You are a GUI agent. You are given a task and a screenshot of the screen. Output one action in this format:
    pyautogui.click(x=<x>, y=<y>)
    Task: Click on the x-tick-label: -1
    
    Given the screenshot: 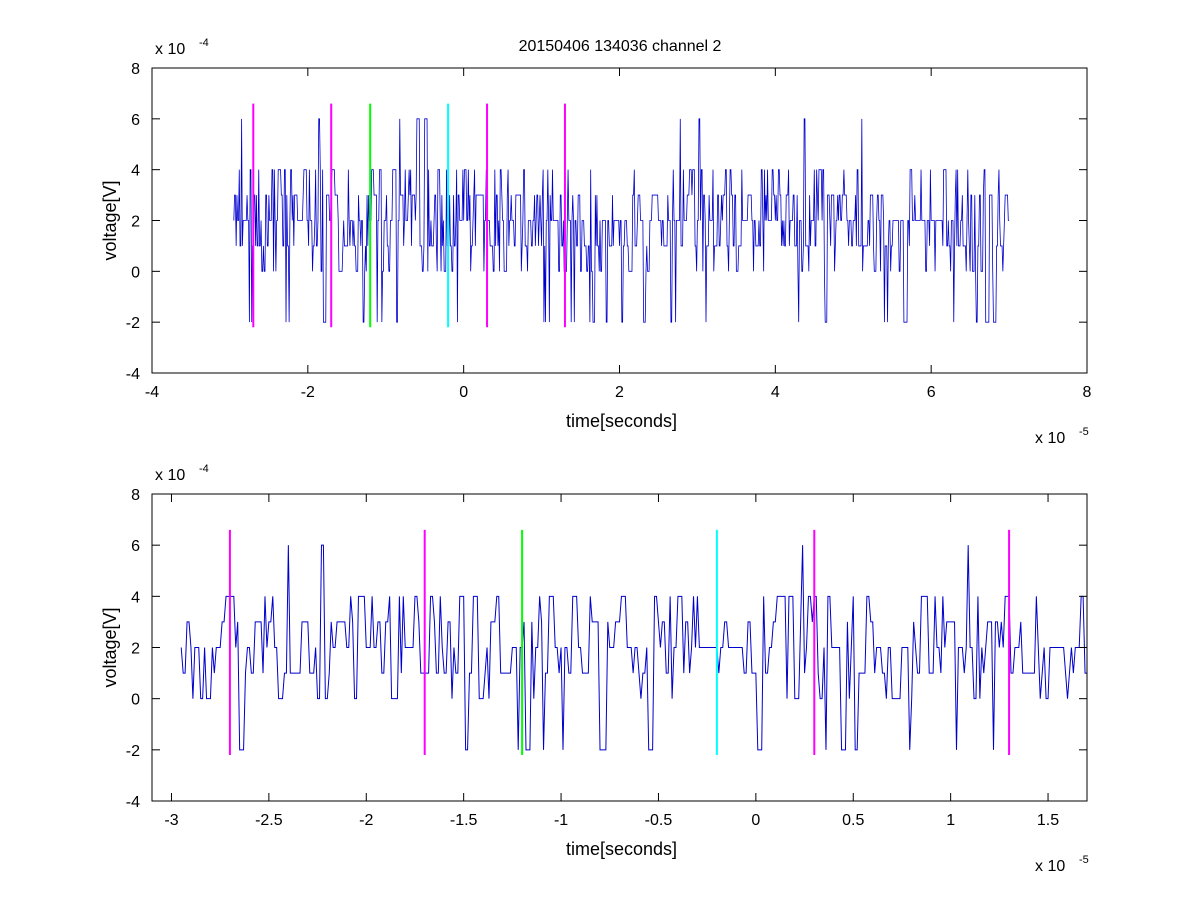 What is the action you would take?
    pyautogui.click(x=561, y=820)
    